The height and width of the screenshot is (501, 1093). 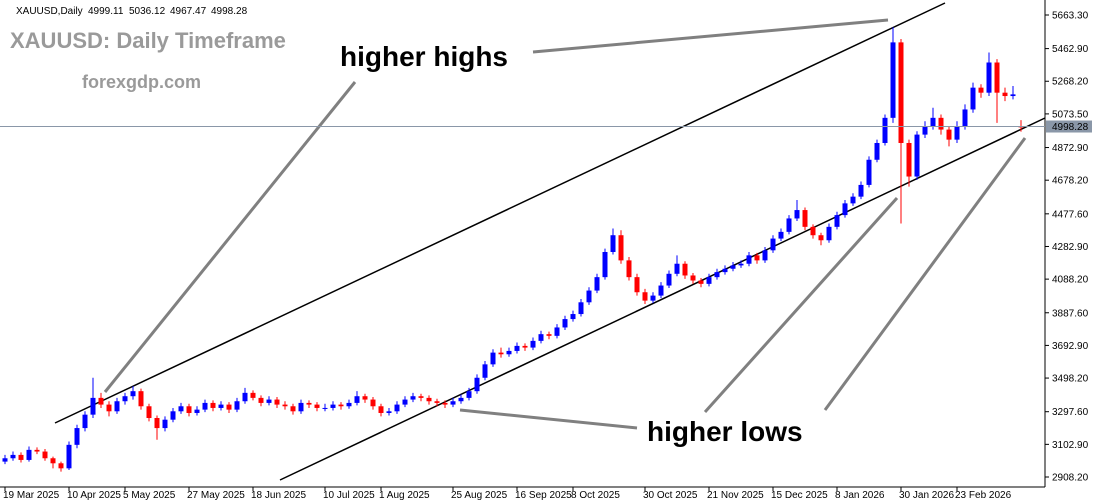 What do you see at coordinates (49, 11) in the screenshot?
I see `symbol: XAUUSD,Daily` at bounding box center [49, 11].